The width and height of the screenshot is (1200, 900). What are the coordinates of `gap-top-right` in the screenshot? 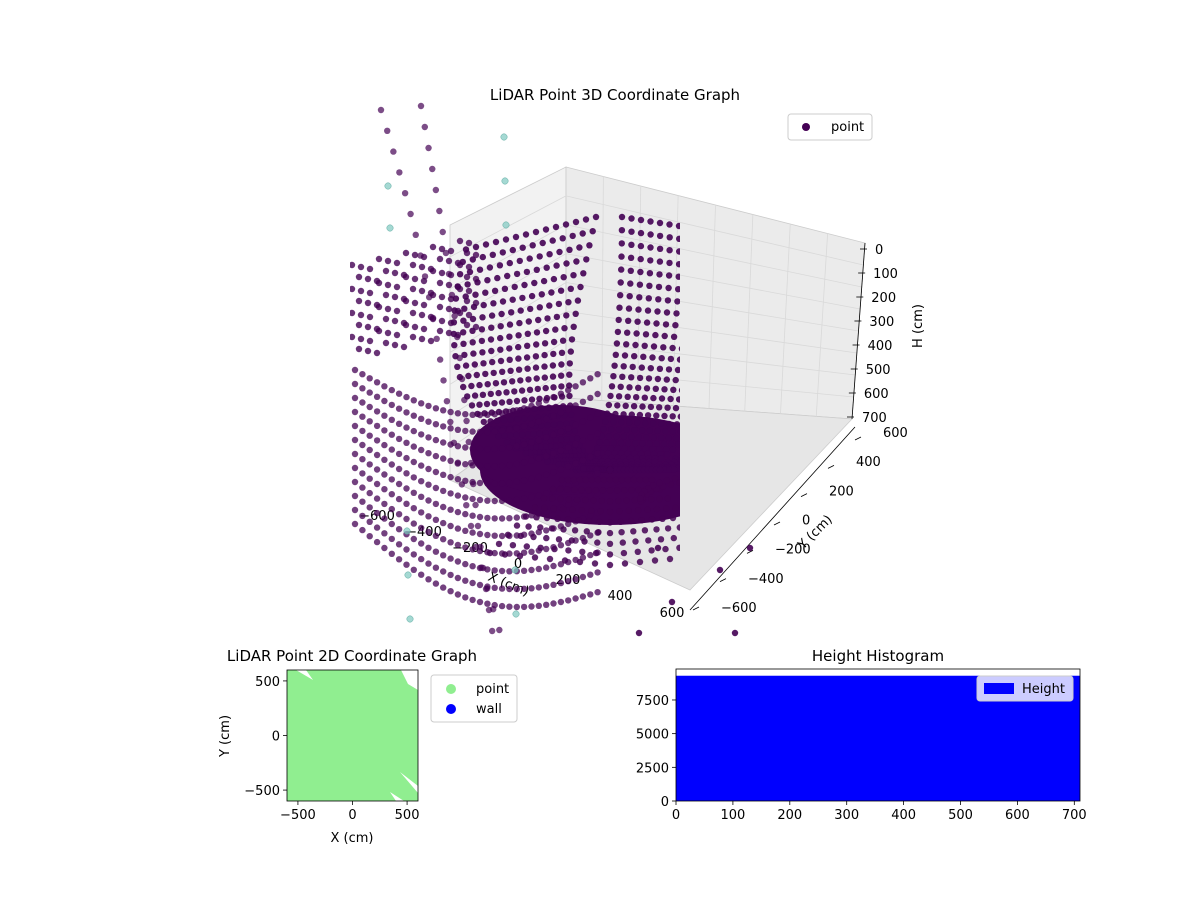 It's located at (409, 680).